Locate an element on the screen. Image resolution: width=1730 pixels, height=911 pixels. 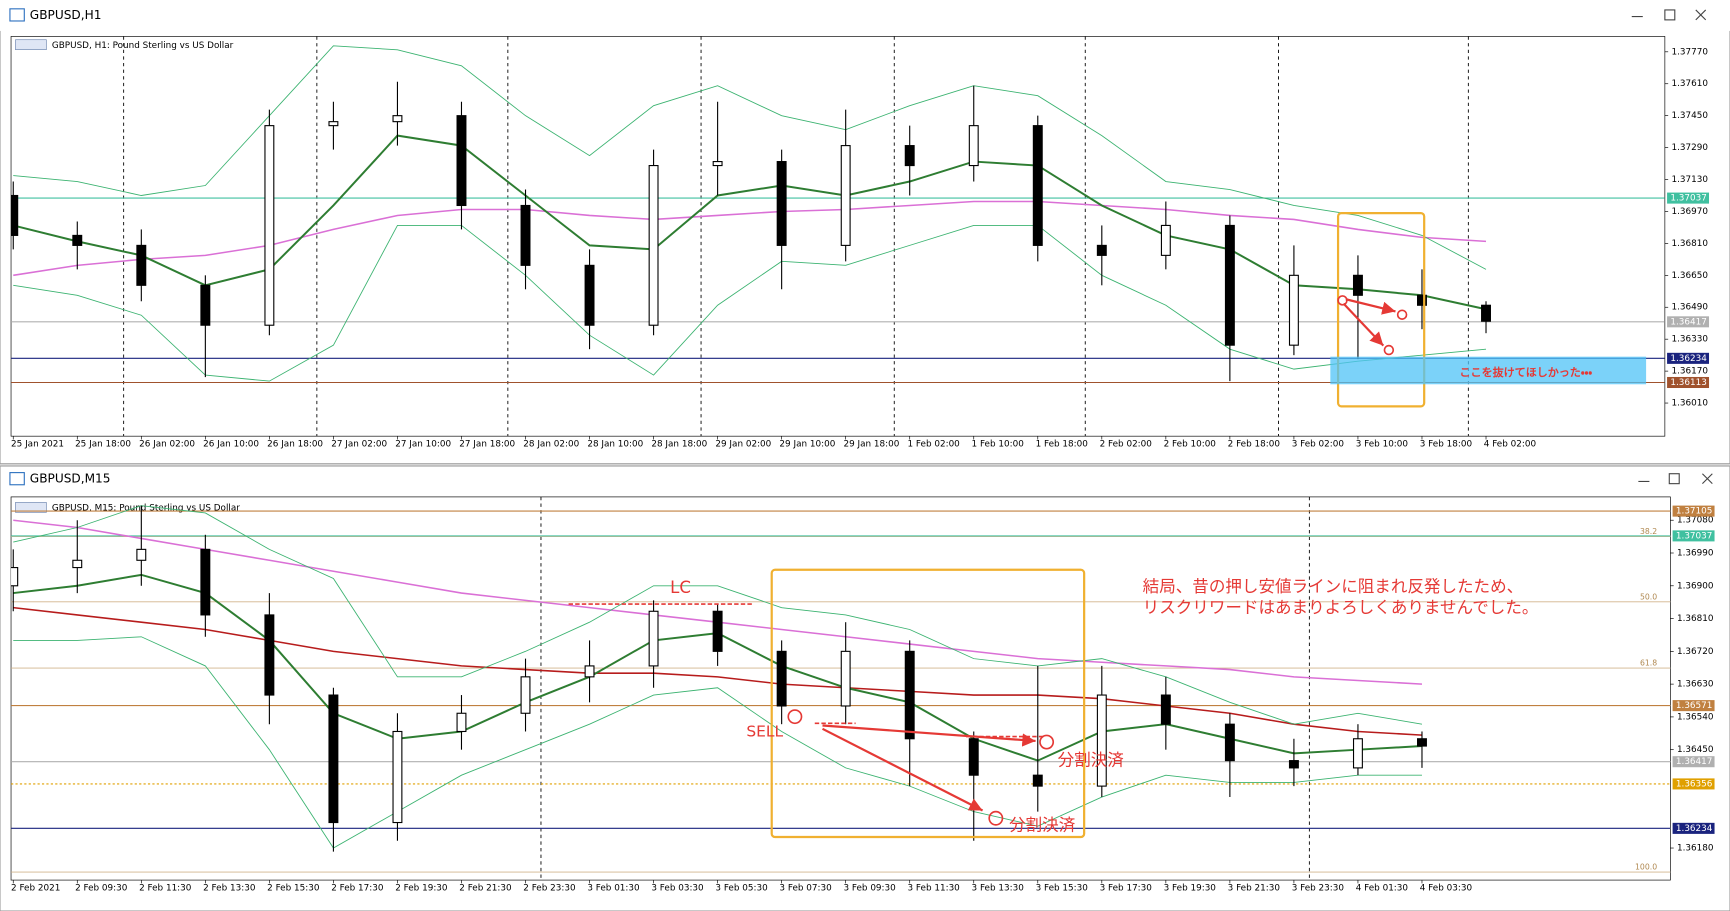
x-tick-label: 3 Feb 09:30 is located at coordinates (869, 888).